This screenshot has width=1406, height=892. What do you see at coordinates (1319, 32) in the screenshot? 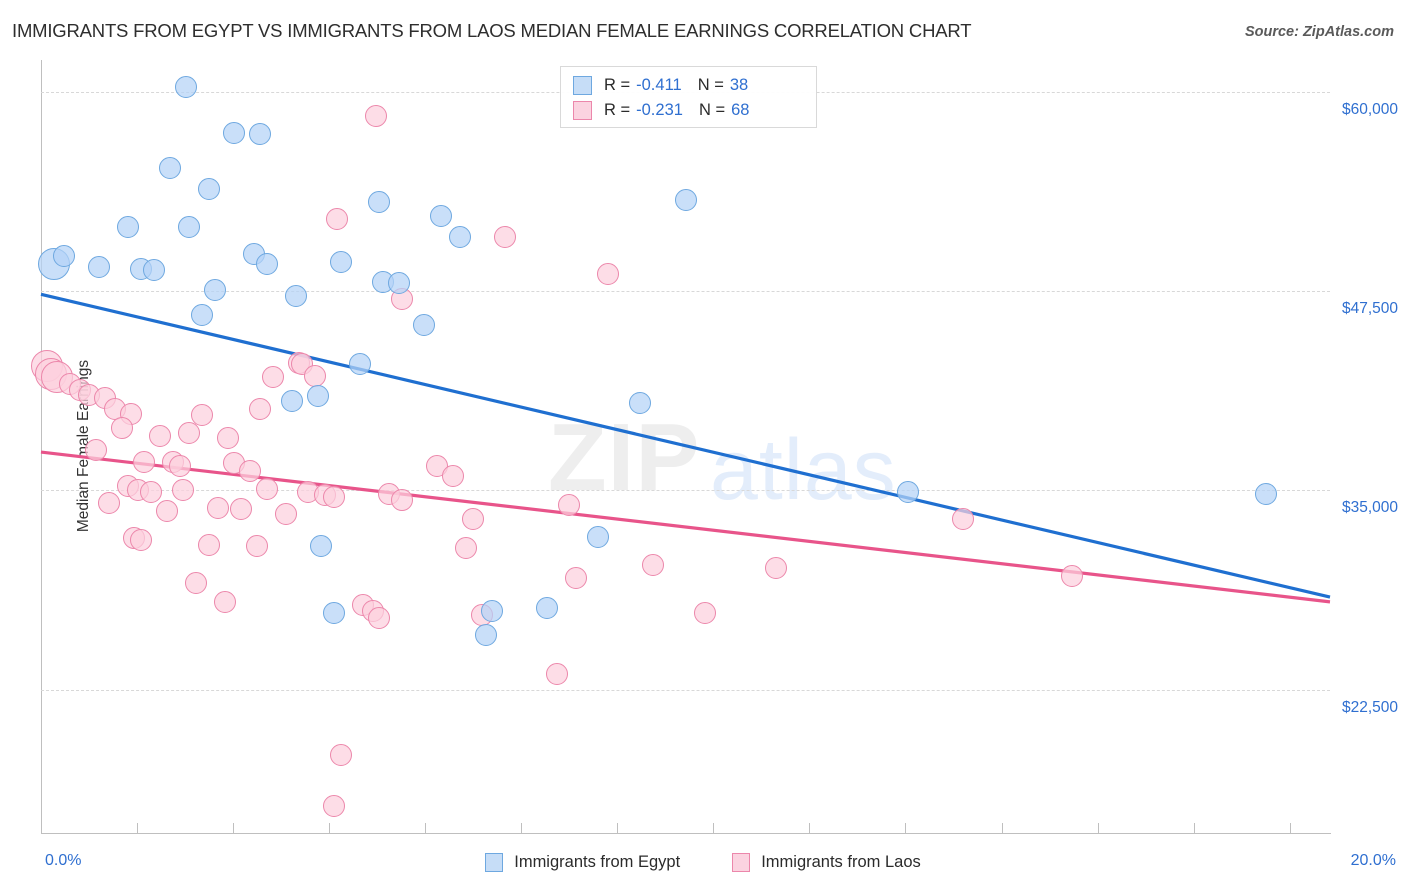
I see `source-attribution: Source: ZipAtlas.com` at bounding box center [1319, 32].